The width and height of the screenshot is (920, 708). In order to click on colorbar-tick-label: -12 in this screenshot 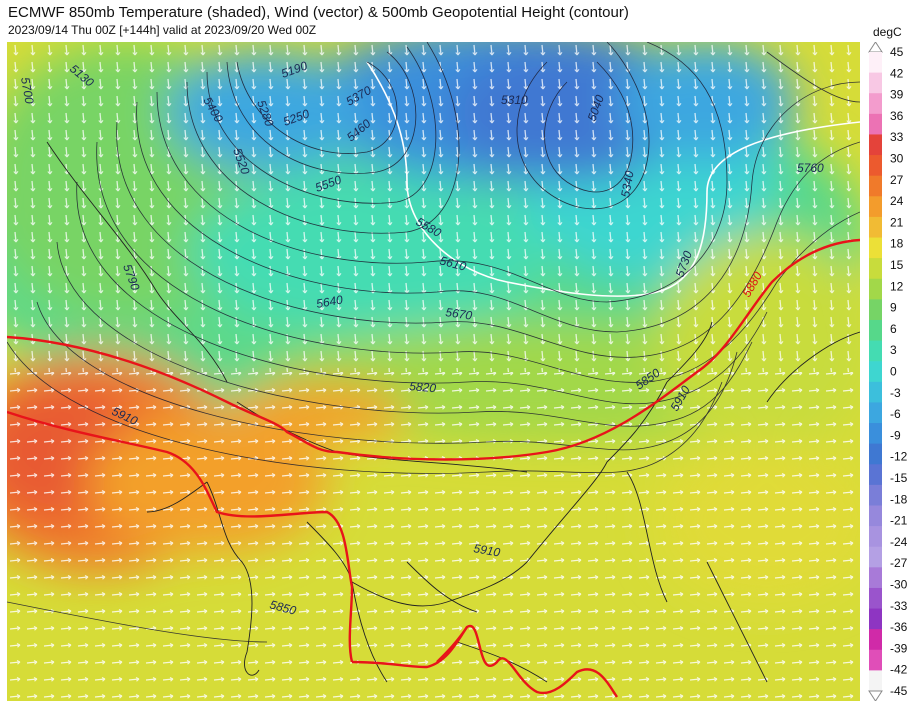, I will do `click(899, 457)`.